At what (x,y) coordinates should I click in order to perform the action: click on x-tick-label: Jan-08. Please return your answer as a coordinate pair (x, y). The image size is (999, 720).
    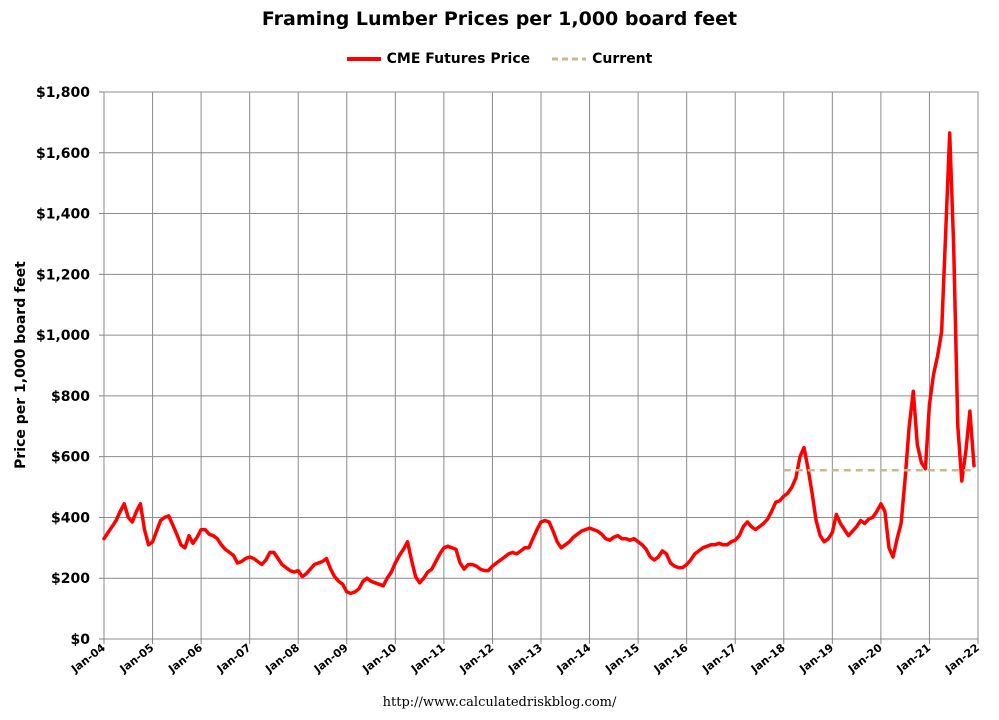
    Looking at the image, I should click on (282, 658).